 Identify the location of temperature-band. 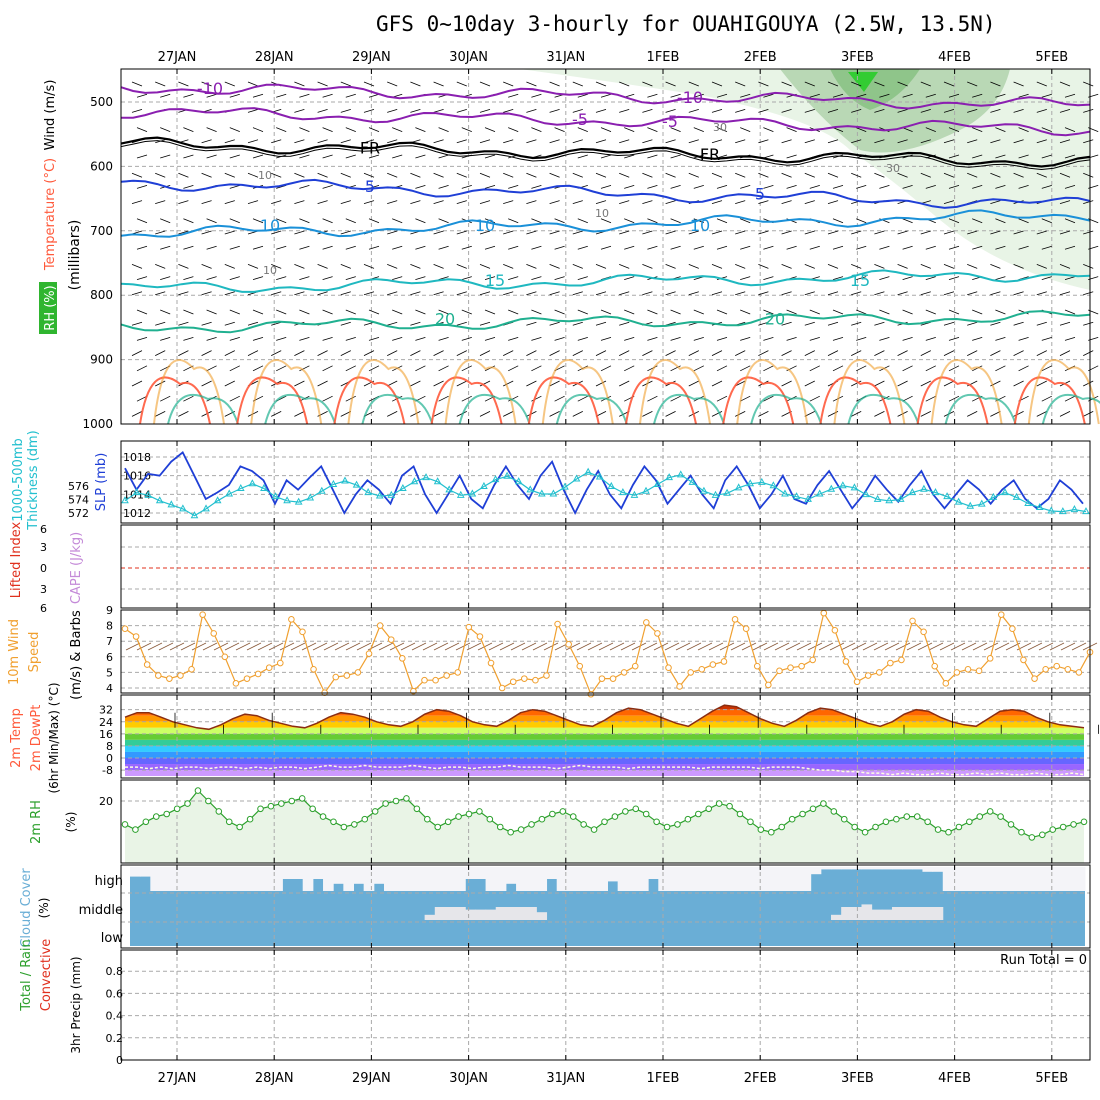
(604, 754).